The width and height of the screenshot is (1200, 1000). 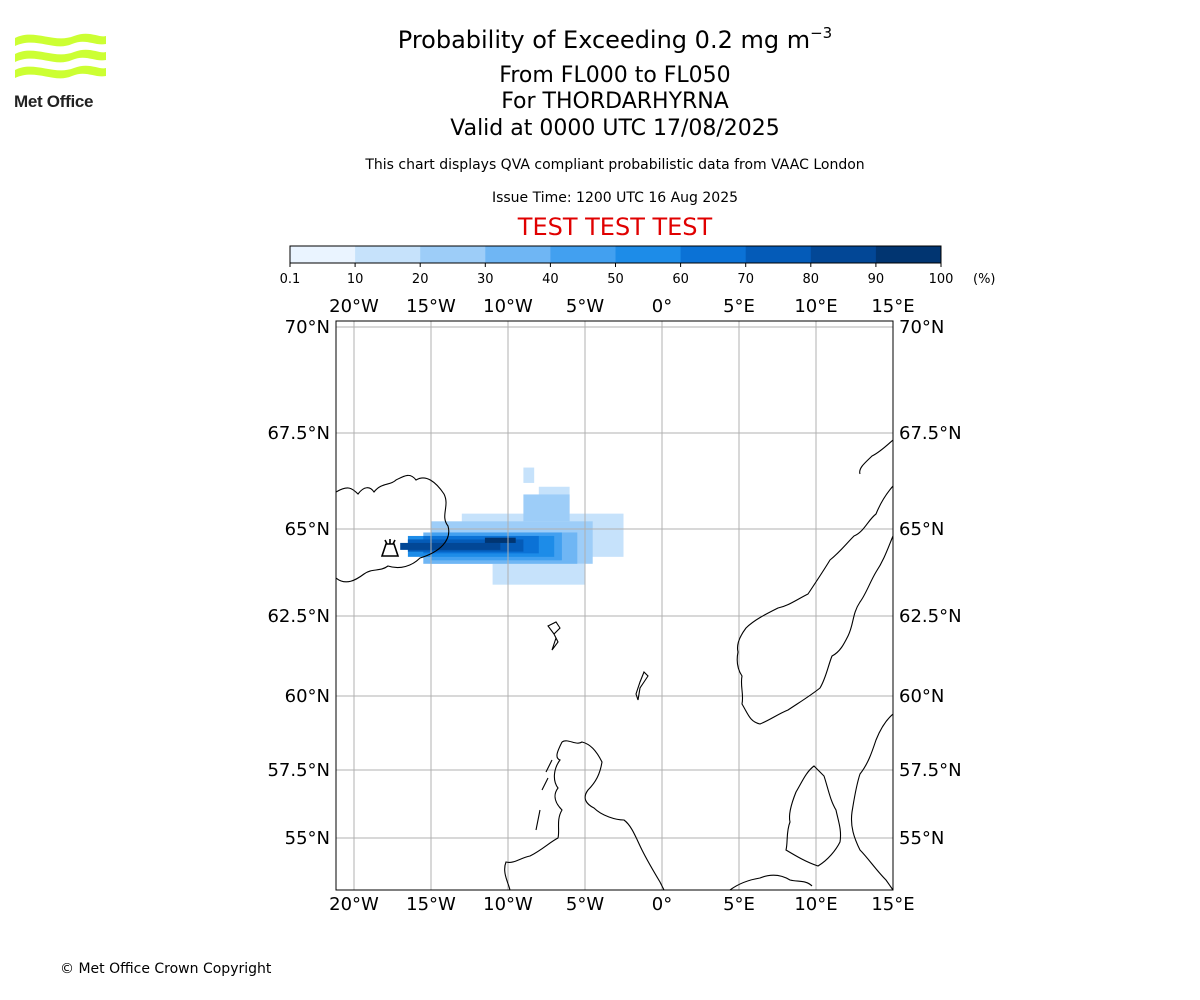 What do you see at coordinates (615, 101) in the screenshot?
I see `volcano-name: For THORDARHYRNA` at bounding box center [615, 101].